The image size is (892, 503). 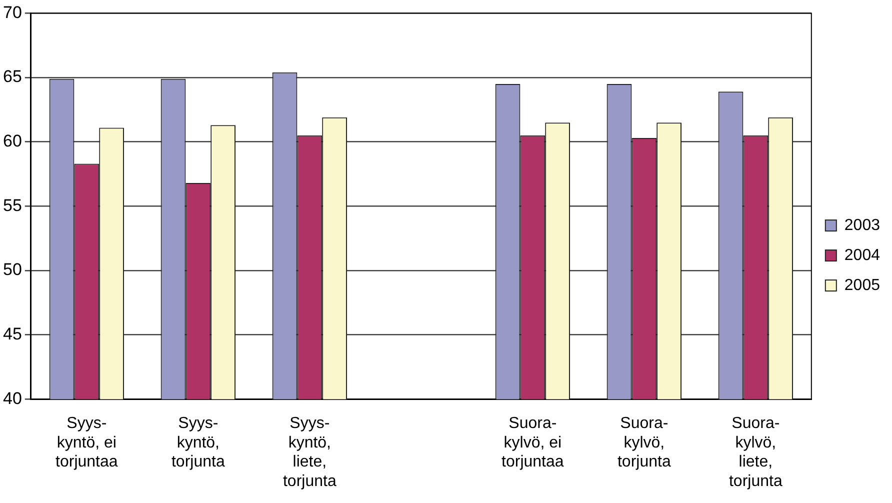 What do you see at coordinates (198, 443) in the screenshot?
I see `x-tick-label: Syys-kyntö, torjunta` at bounding box center [198, 443].